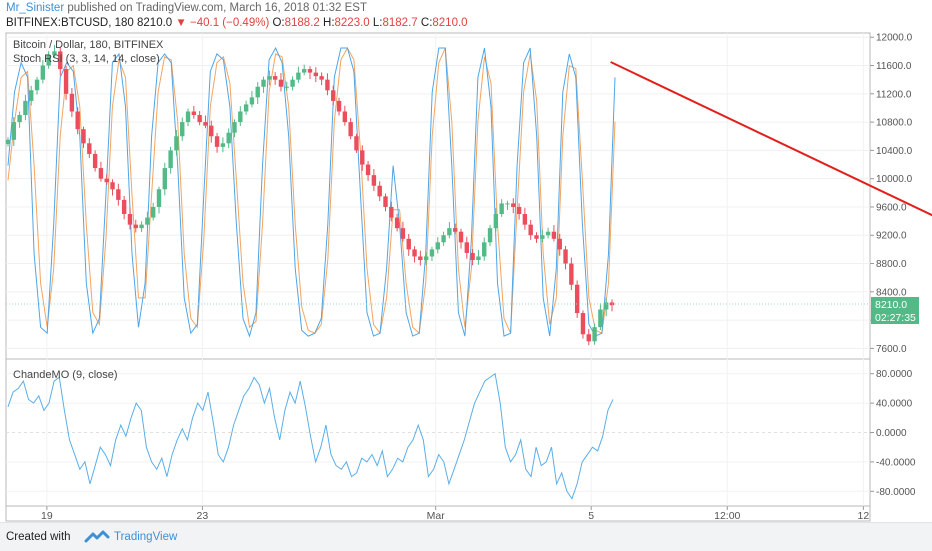 Image resolution: width=932 pixels, height=551 pixels. I want to click on price-tick-label: 8400.0, so click(891, 292).